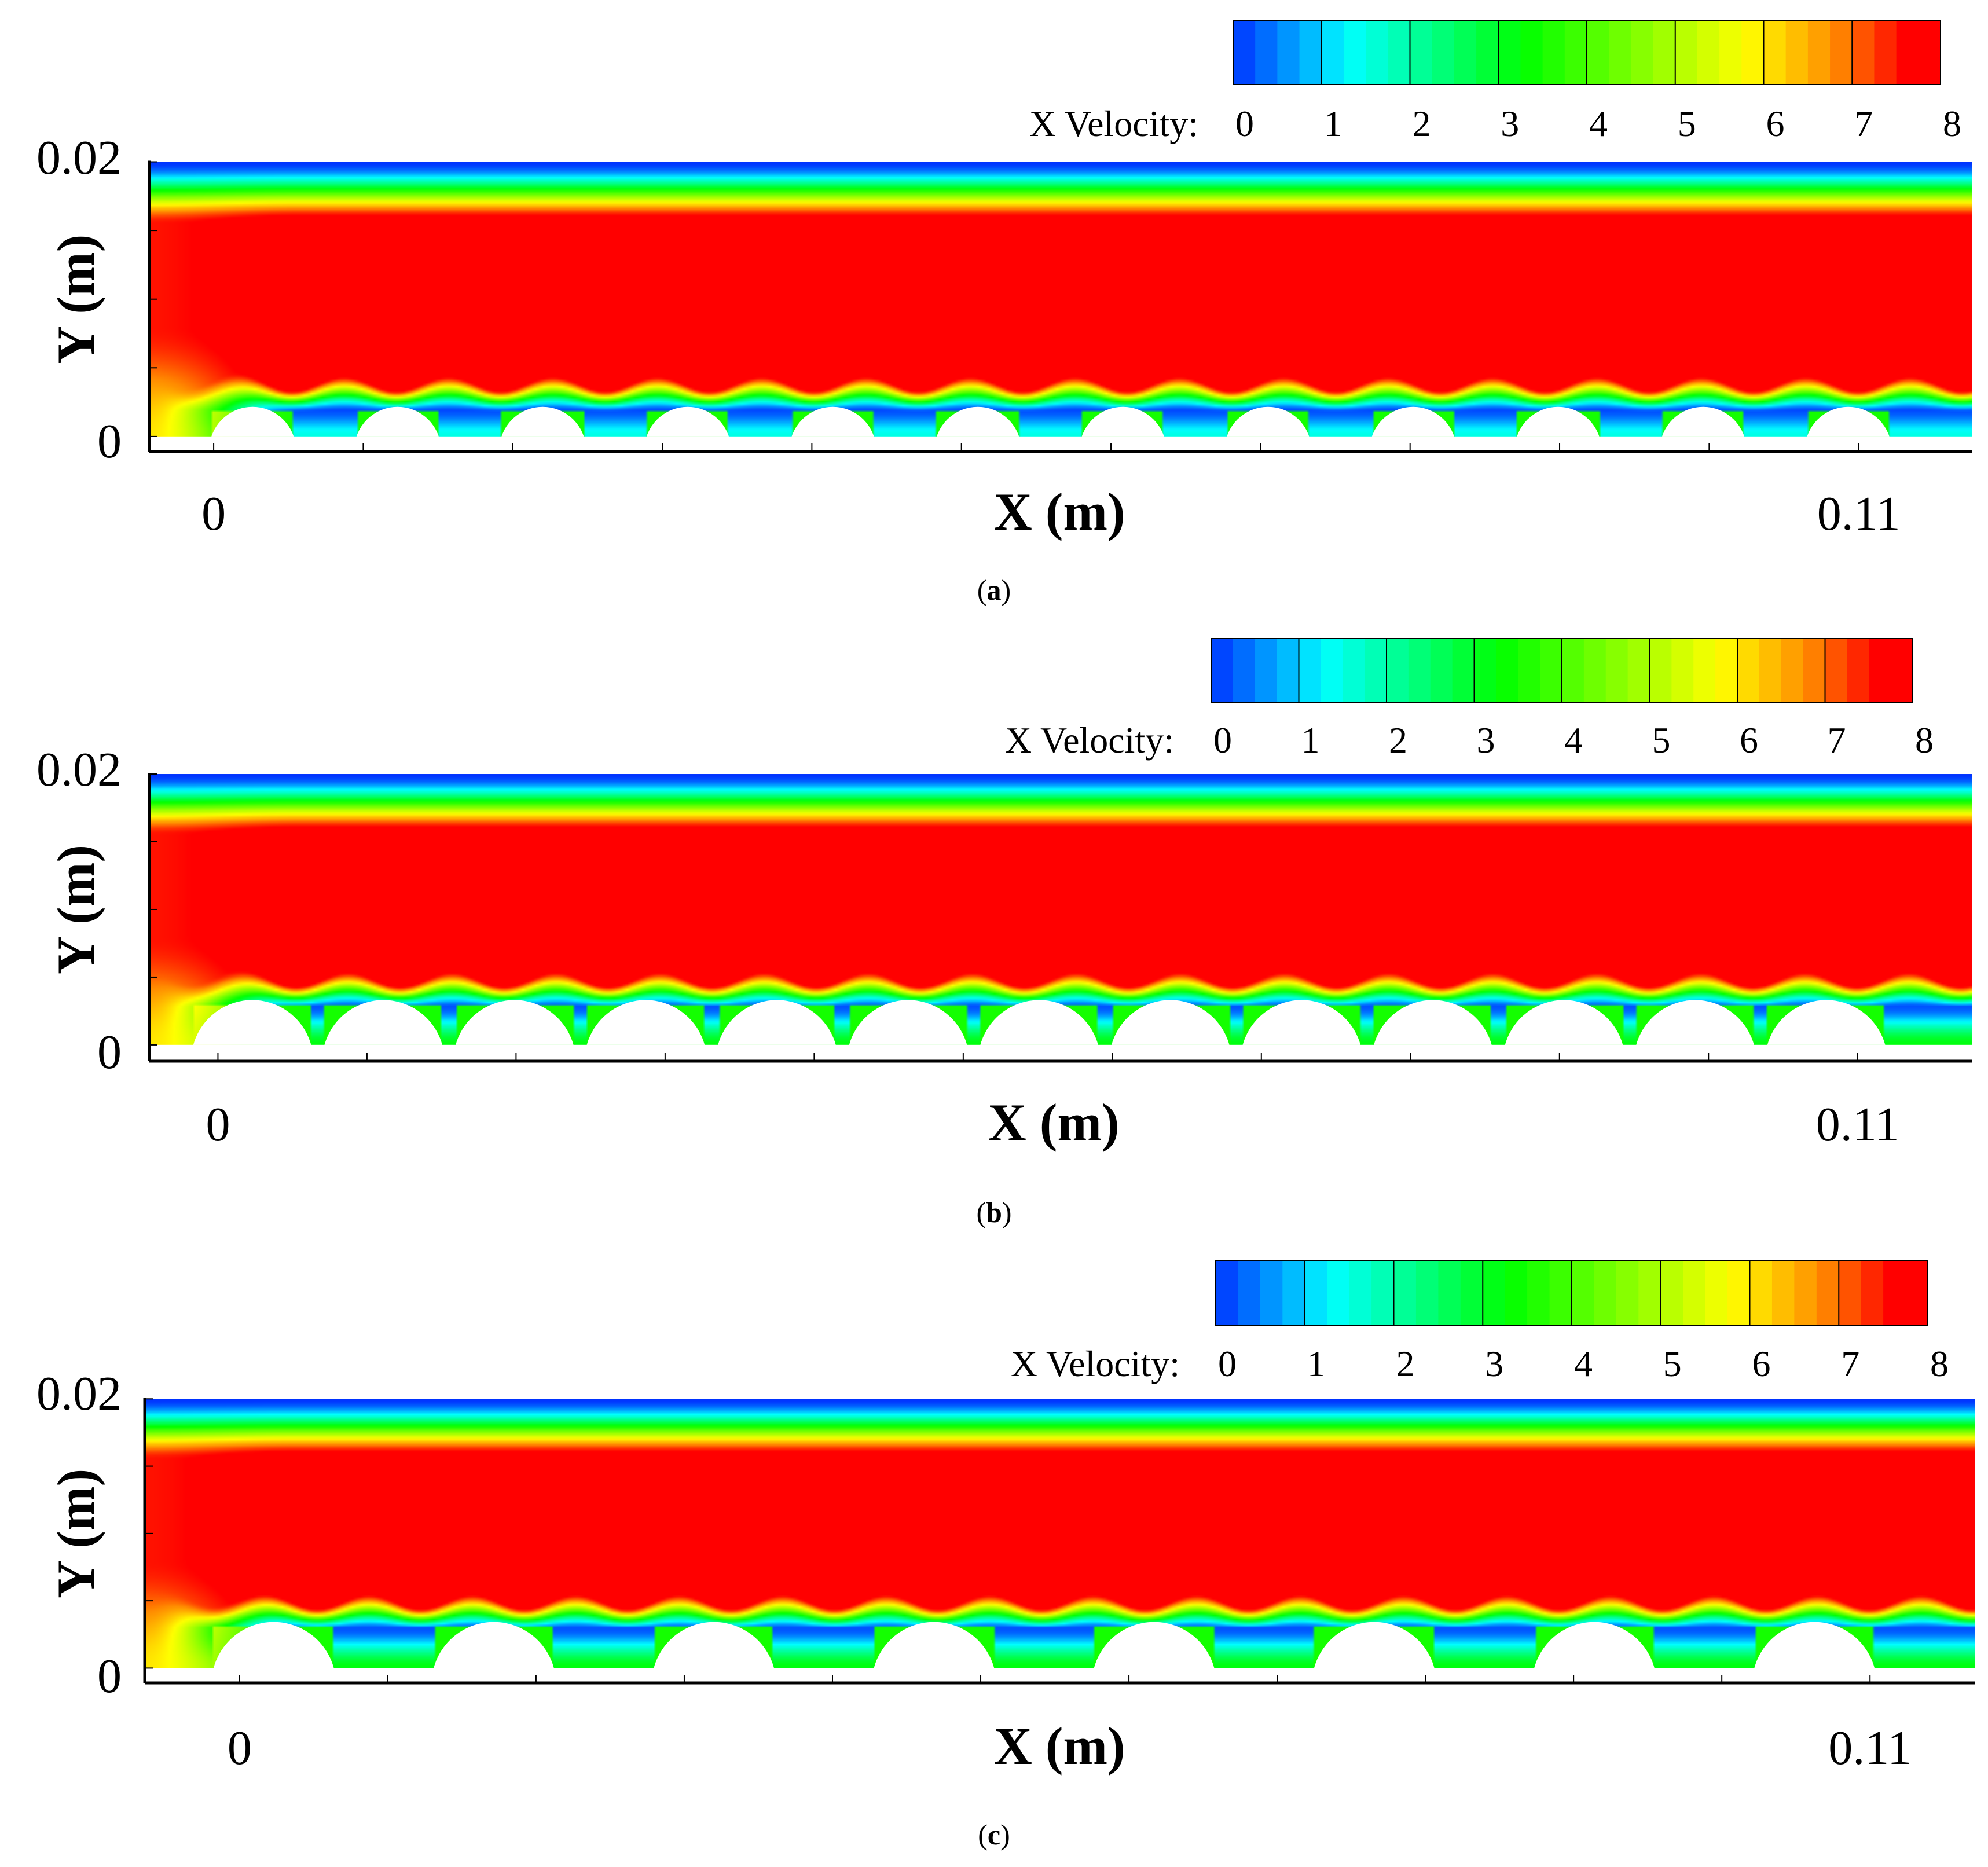 This screenshot has width=1988, height=1867. What do you see at coordinates (79, 770) in the screenshot?
I see `y-tick-label: 0.02` at bounding box center [79, 770].